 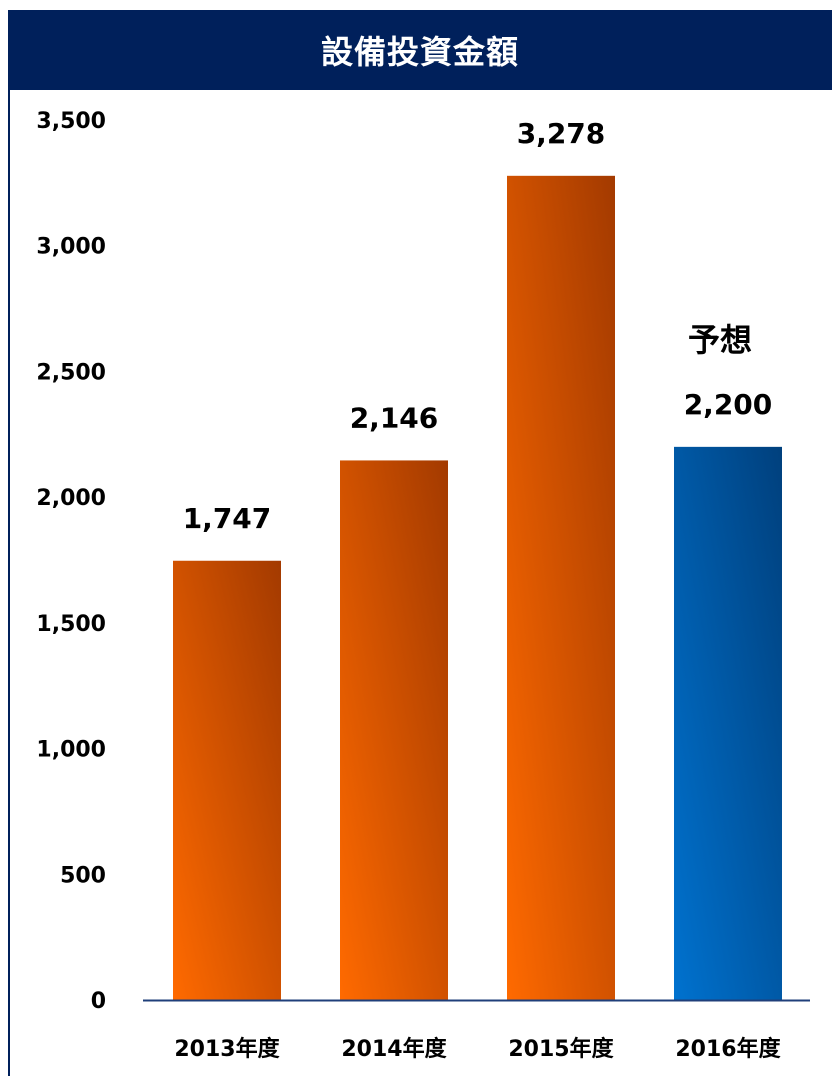 I want to click on chart-title: 設備投資金額, so click(x=419, y=52).